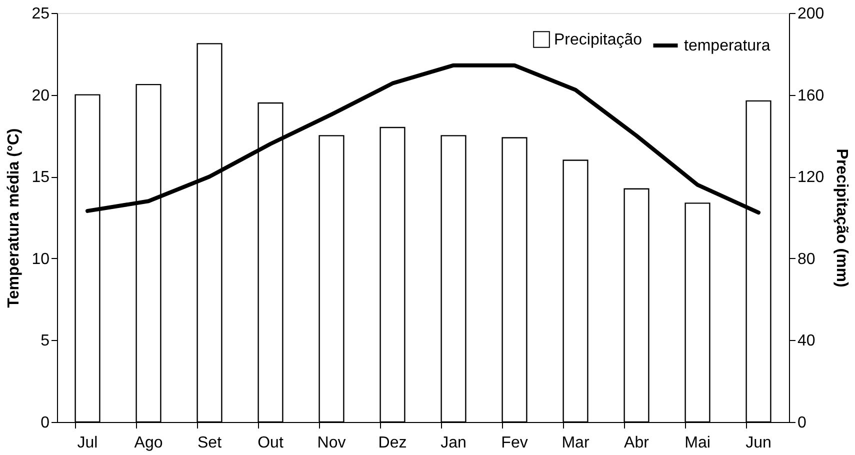  Describe the element at coordinates (807, 341) in the screenshot. I see `y2-tick-label: 40` at that location.